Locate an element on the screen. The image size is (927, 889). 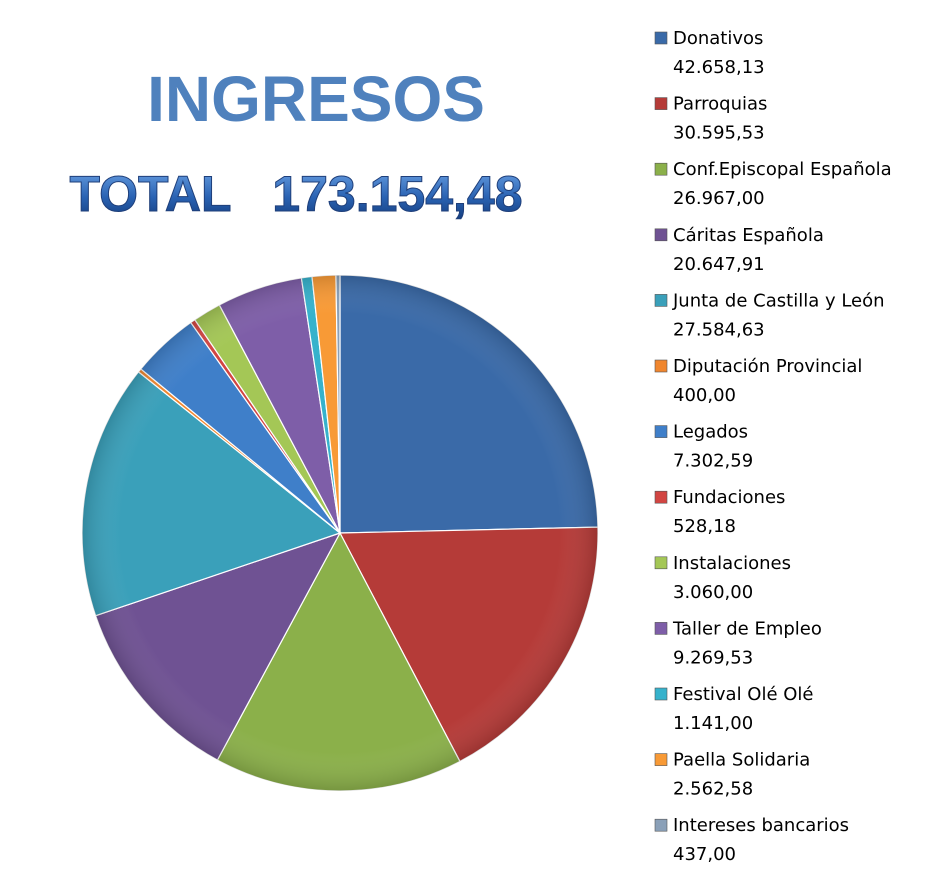
legend-value: 9.269,53 is located at coordinates (713, 657).